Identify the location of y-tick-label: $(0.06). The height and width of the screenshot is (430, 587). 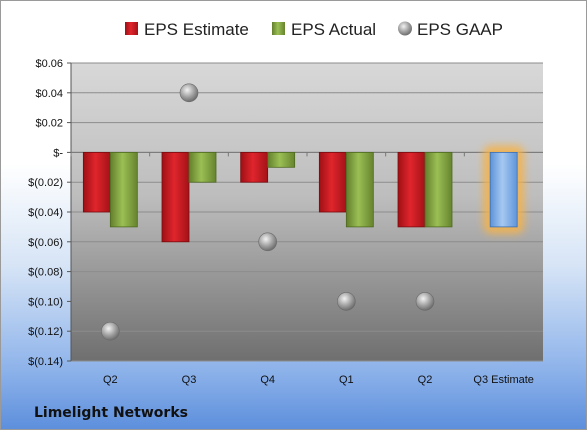
(45, 243).